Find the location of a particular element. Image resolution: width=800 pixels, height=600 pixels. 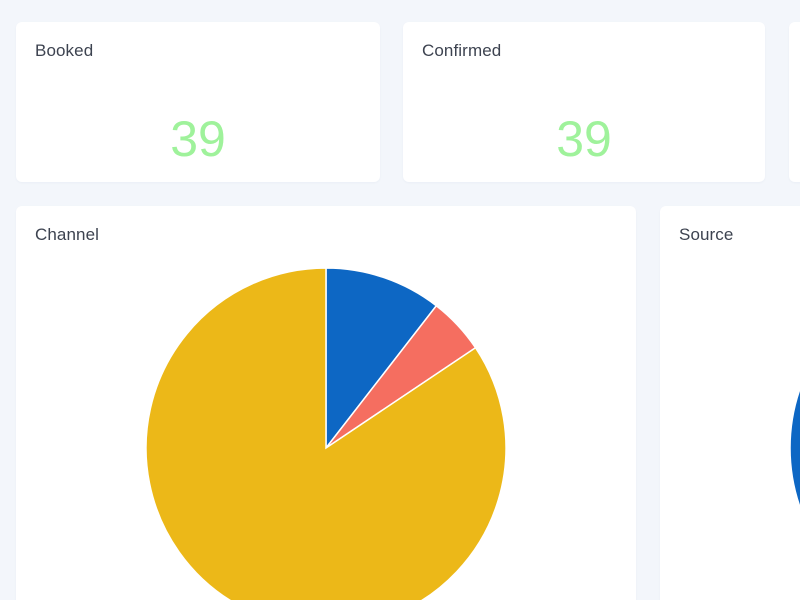

booked-title: Booked is located at coordinates (64, 50).